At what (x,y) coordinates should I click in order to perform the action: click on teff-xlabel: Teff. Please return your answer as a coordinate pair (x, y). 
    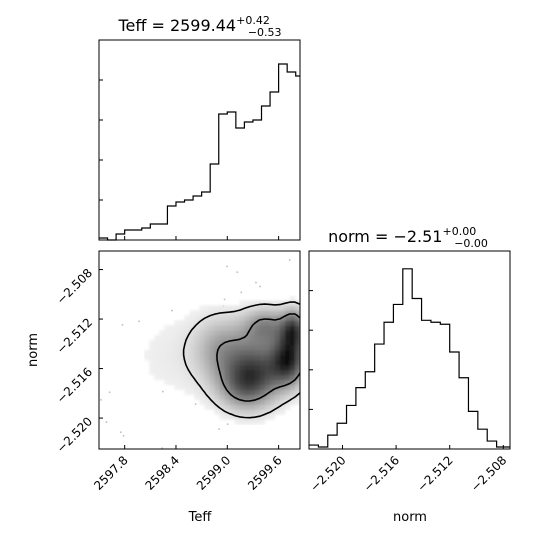
    Looking at the image, I should click on (200, 517).